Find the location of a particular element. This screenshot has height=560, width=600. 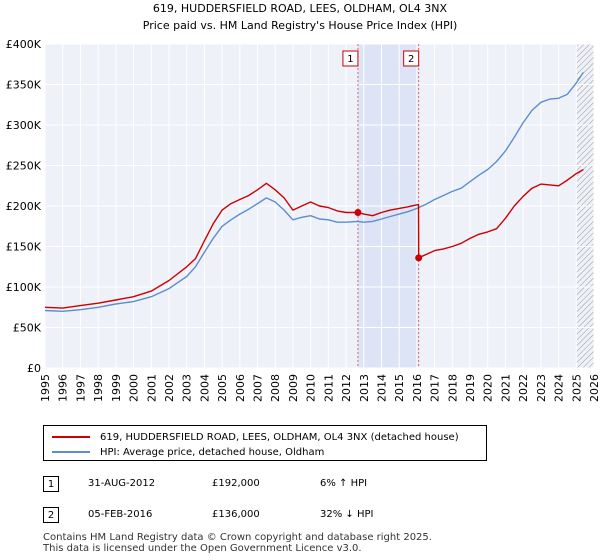

x-tick-label: 2001 is located at coordinates (151, 388).